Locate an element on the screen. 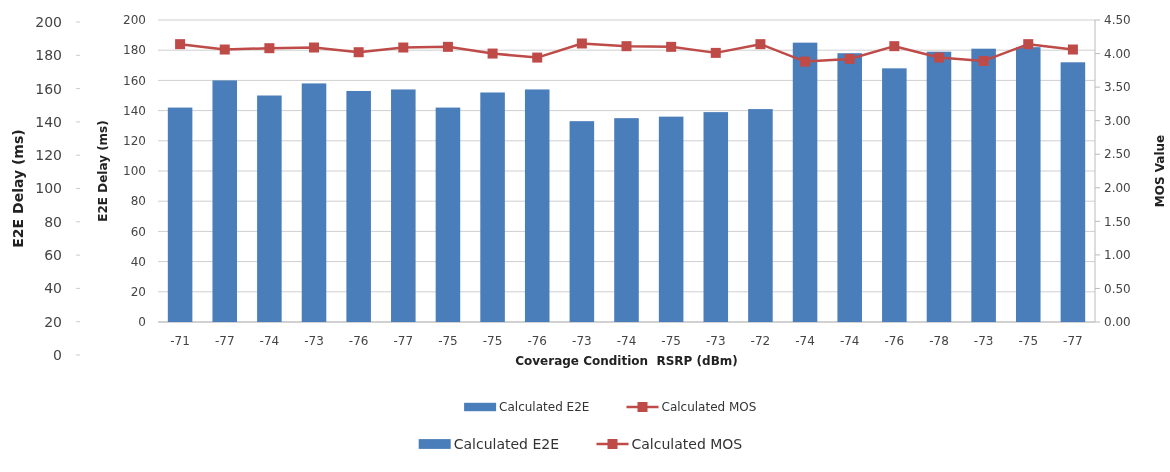 The width and height of the screenshot is (1170, 472). y2-tick-label: 0.00 is located at coordinates (1117, 322).